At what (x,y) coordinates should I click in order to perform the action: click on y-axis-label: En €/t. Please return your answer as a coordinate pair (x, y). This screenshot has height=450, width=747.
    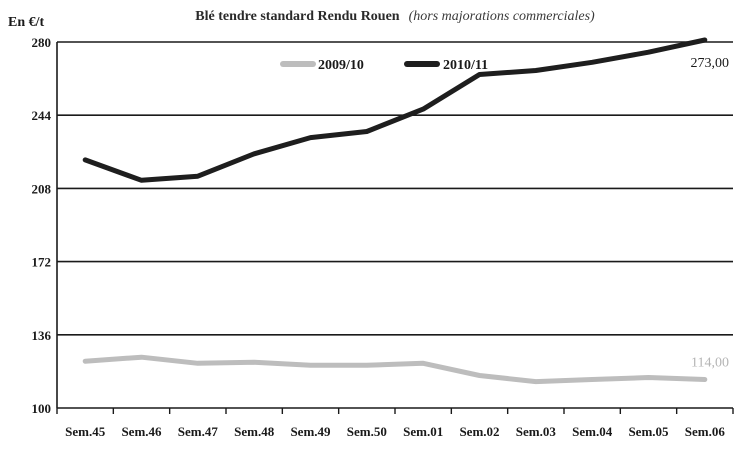
    Looking at the image, I should click on (26, 22).